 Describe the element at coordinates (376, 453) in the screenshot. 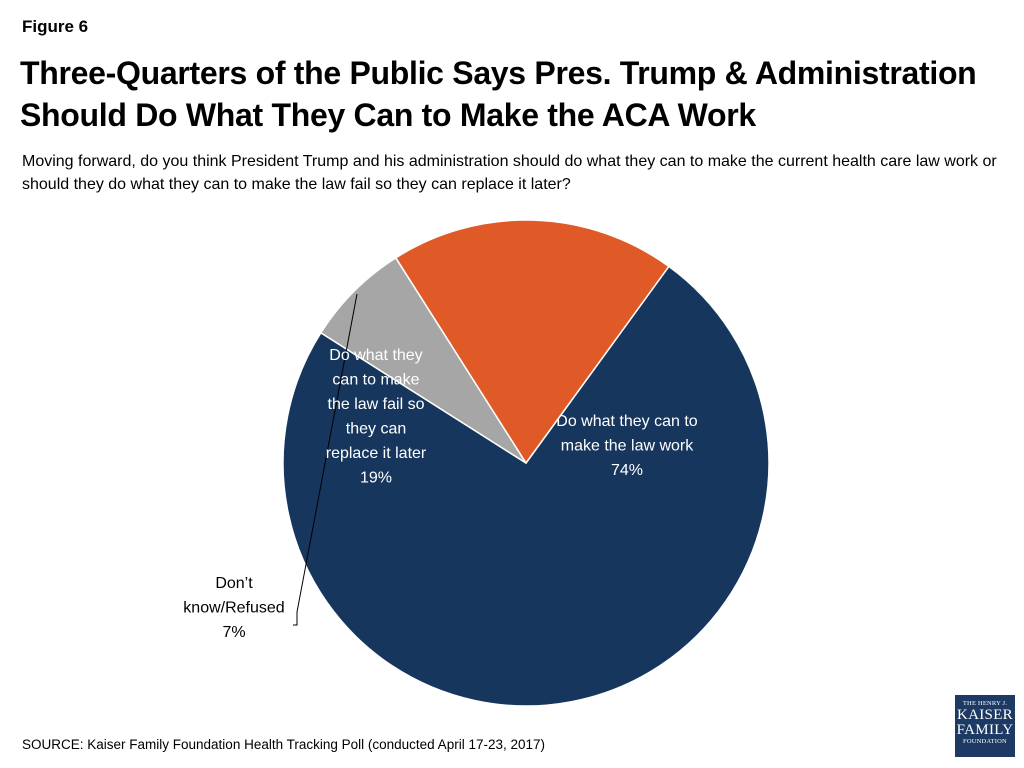

I see `slice-label-3-line-5: replace it later` at that location.